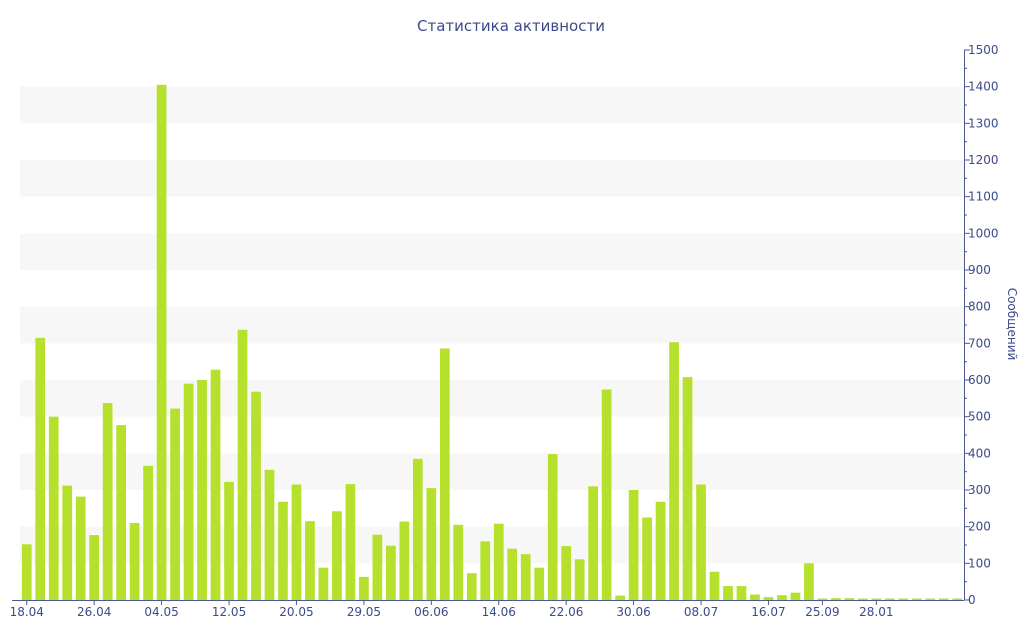 Image resolution: width=1024 pixels, height=640 pixels. What do you see at coordinates (364, 612) in the screenshot?
I see `x-tick-label: 29.05` at bounding box center [364, 612].